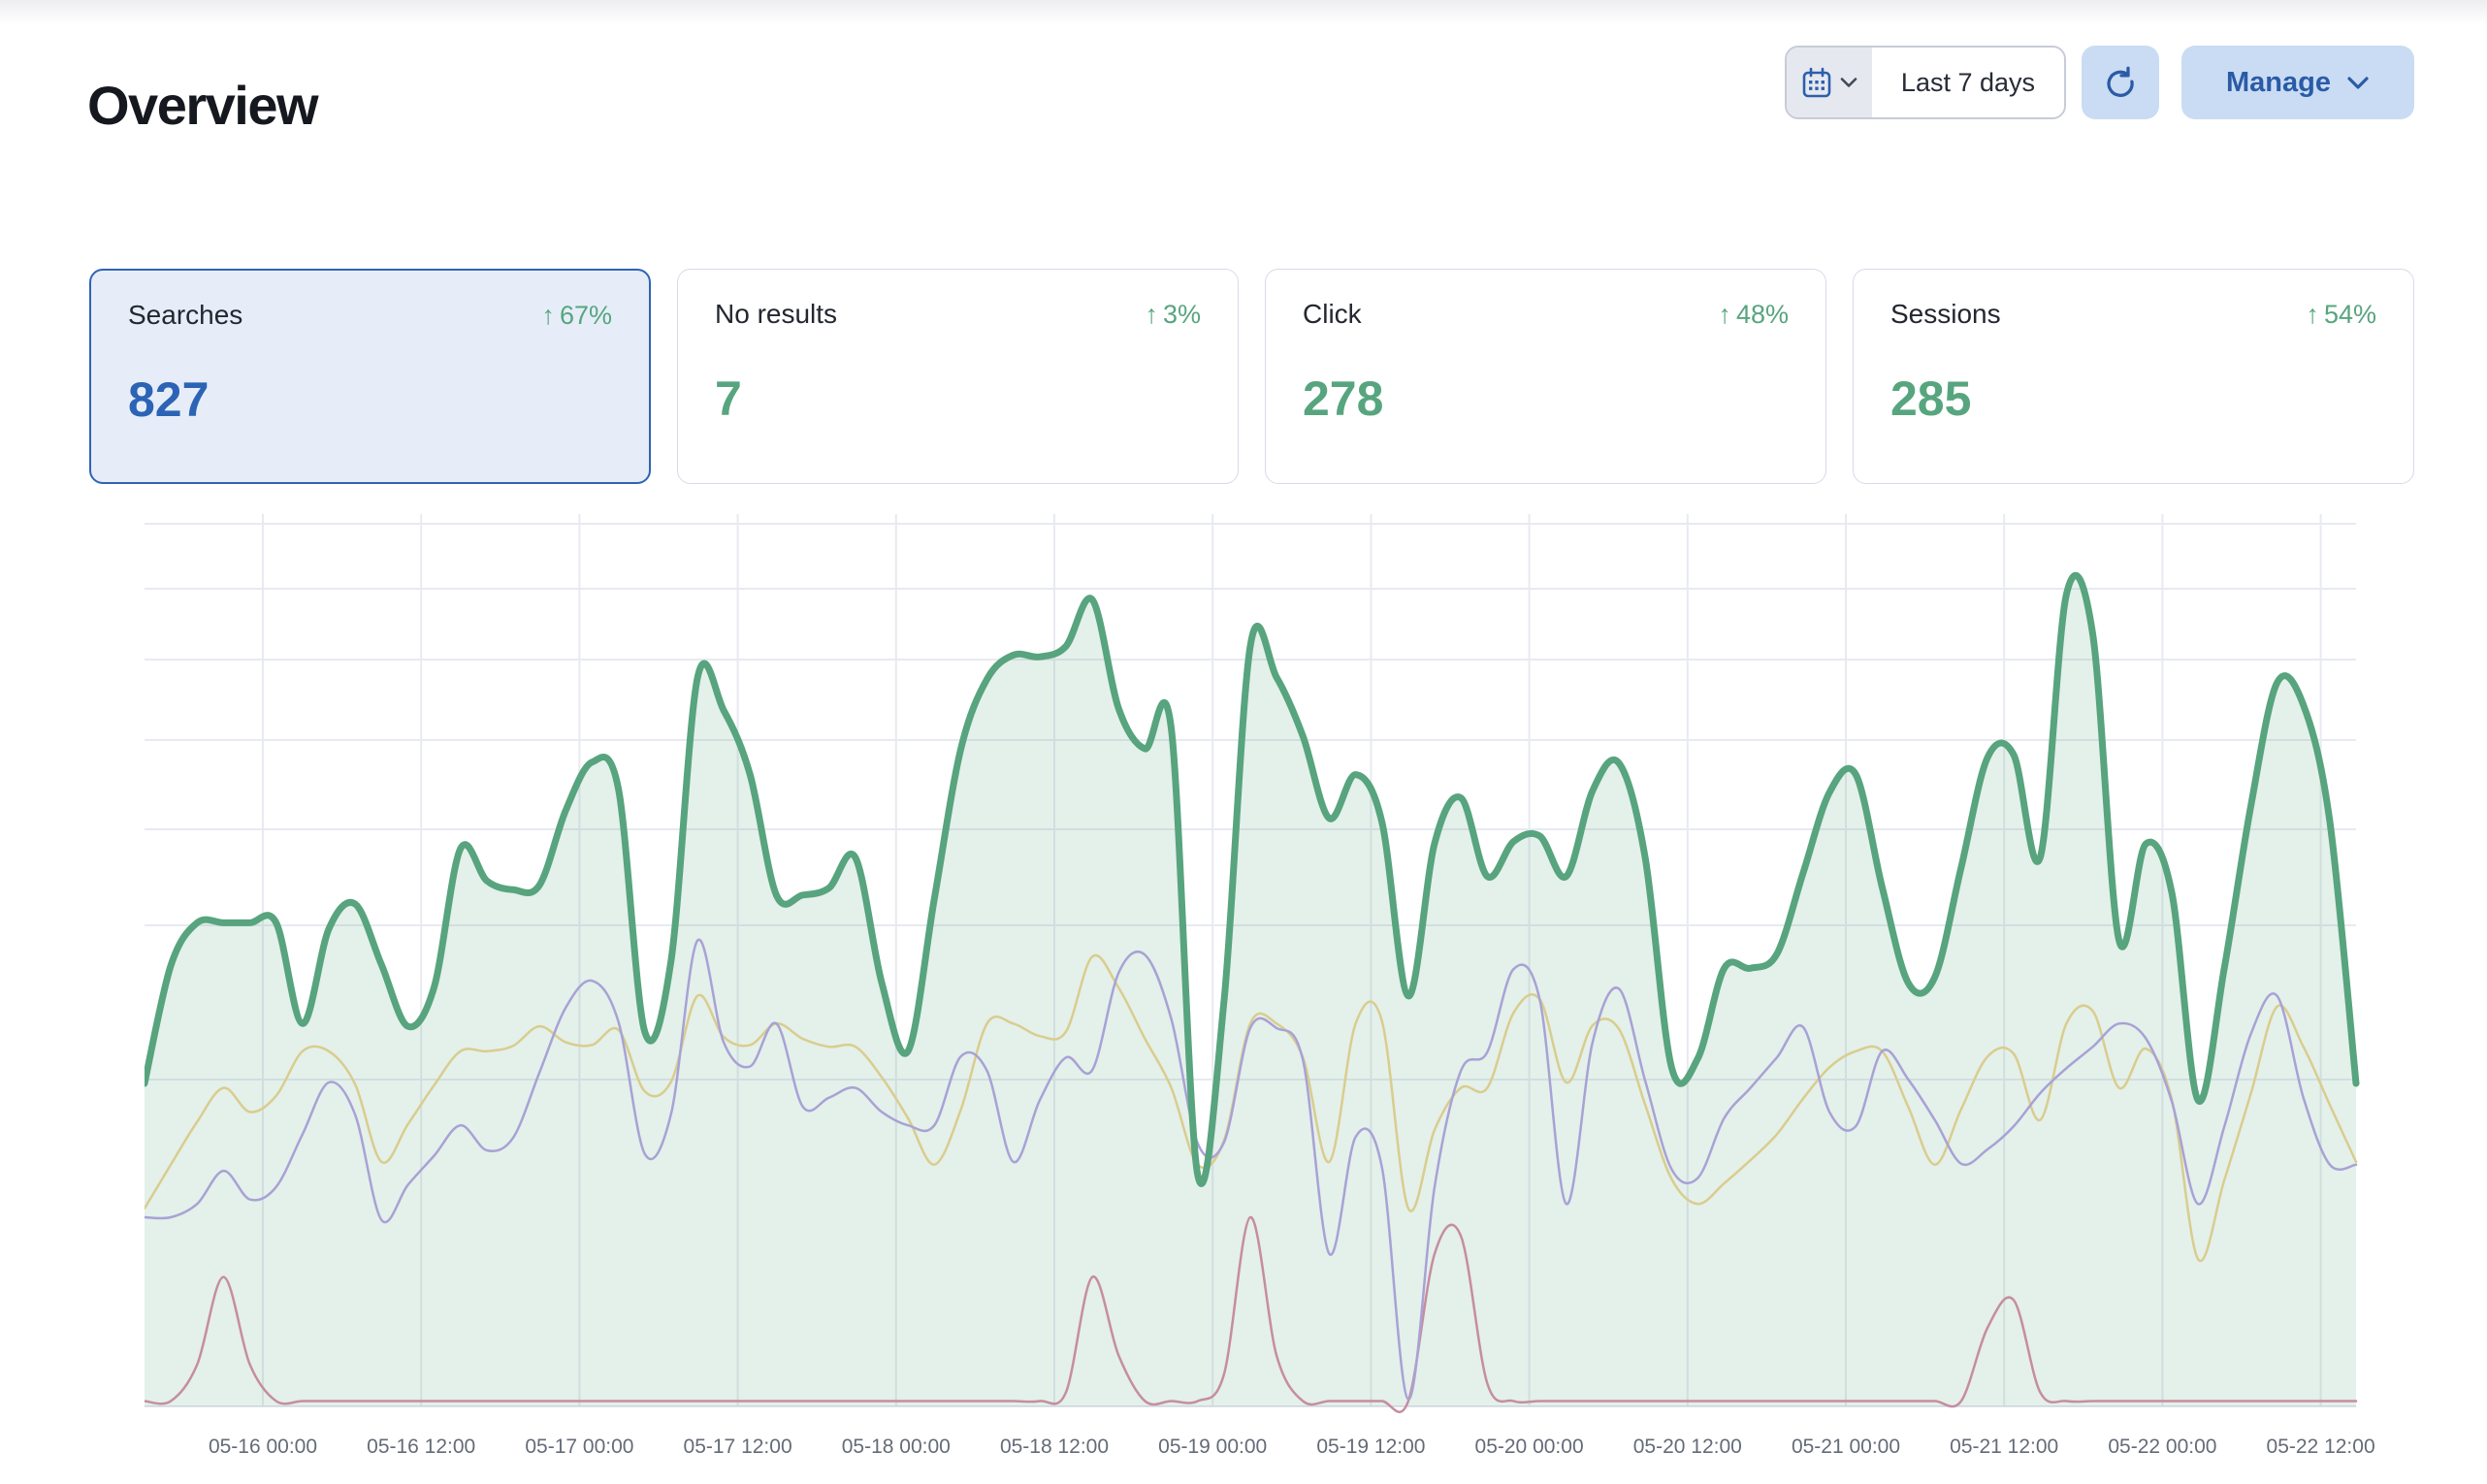 The width and height of the screenshot is (2487, 1484). I want to click on manage-button: Manage, so click(2297, 82).